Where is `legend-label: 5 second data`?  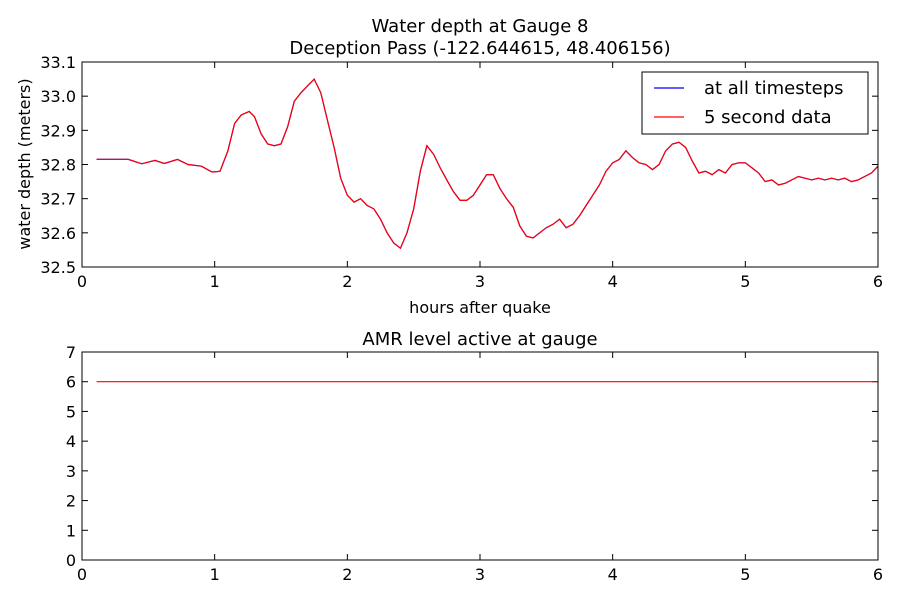 legend-label: 5 second data is located at coordinates (768, 117).